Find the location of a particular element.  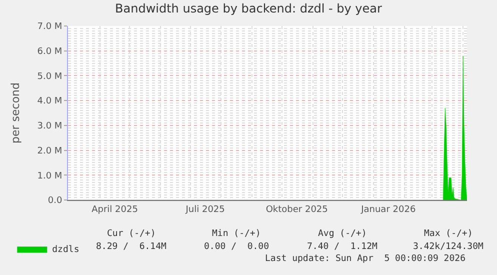

x-tick-label: Oktober 2025 is located at coordinates (297, 209).